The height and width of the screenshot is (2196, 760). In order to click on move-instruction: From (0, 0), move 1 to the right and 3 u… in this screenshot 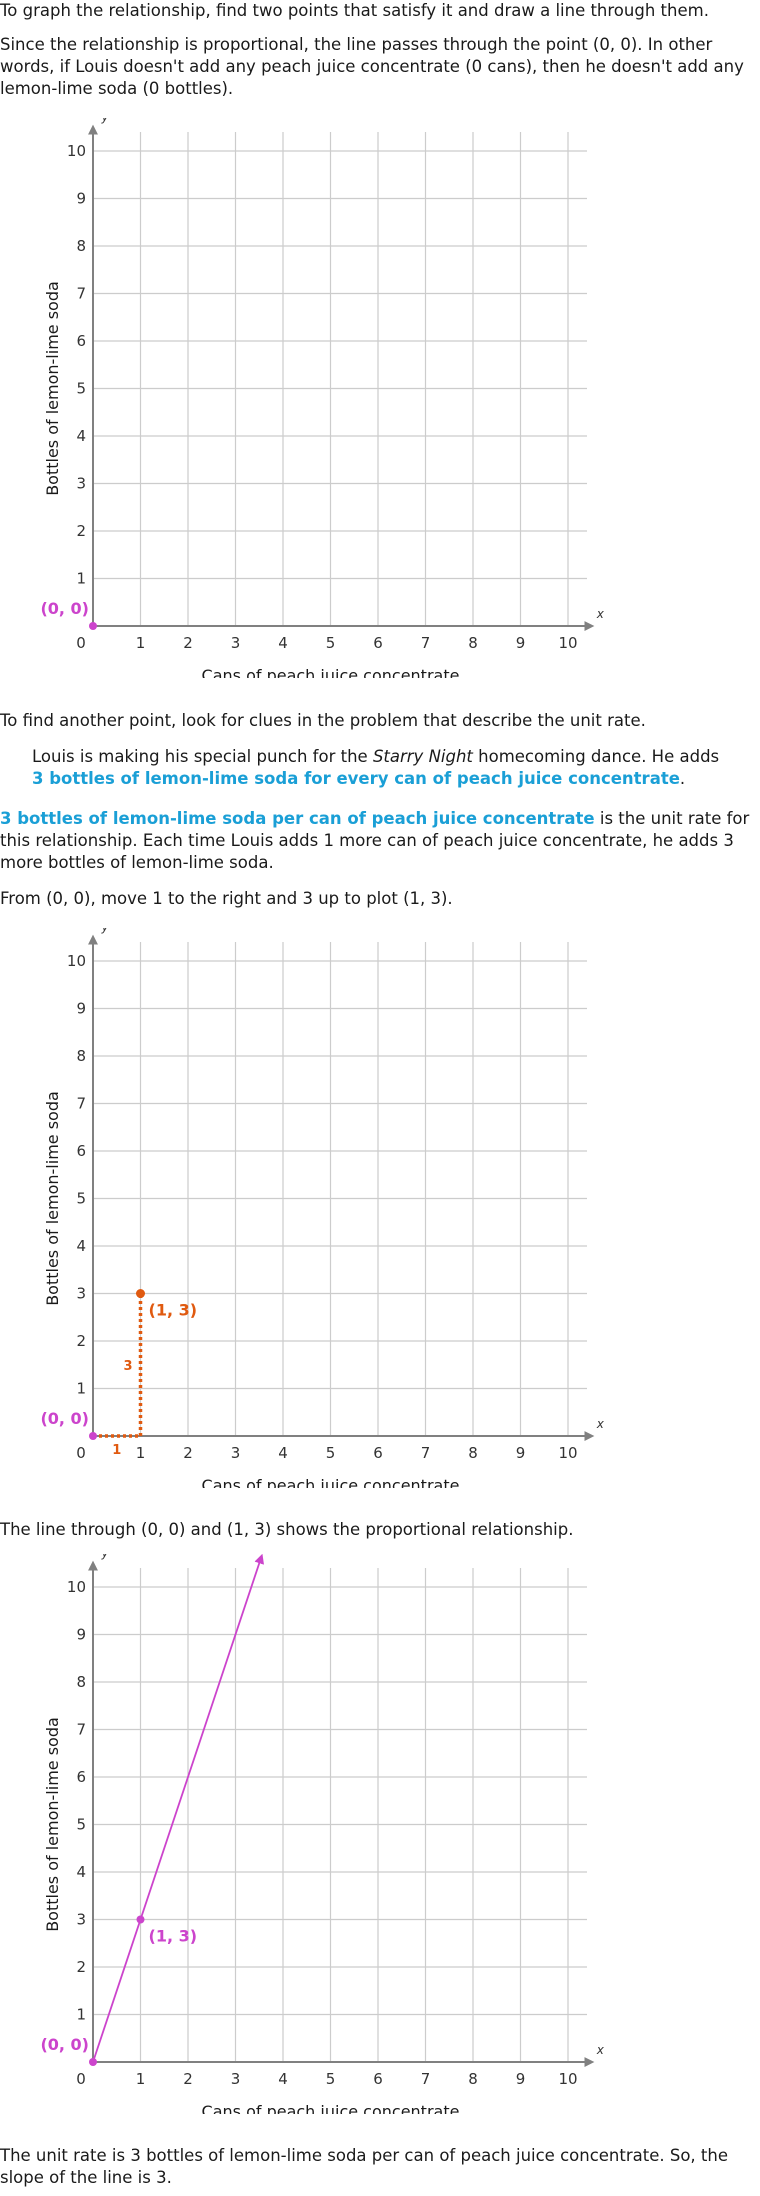, I will do `click(226, 898)`.